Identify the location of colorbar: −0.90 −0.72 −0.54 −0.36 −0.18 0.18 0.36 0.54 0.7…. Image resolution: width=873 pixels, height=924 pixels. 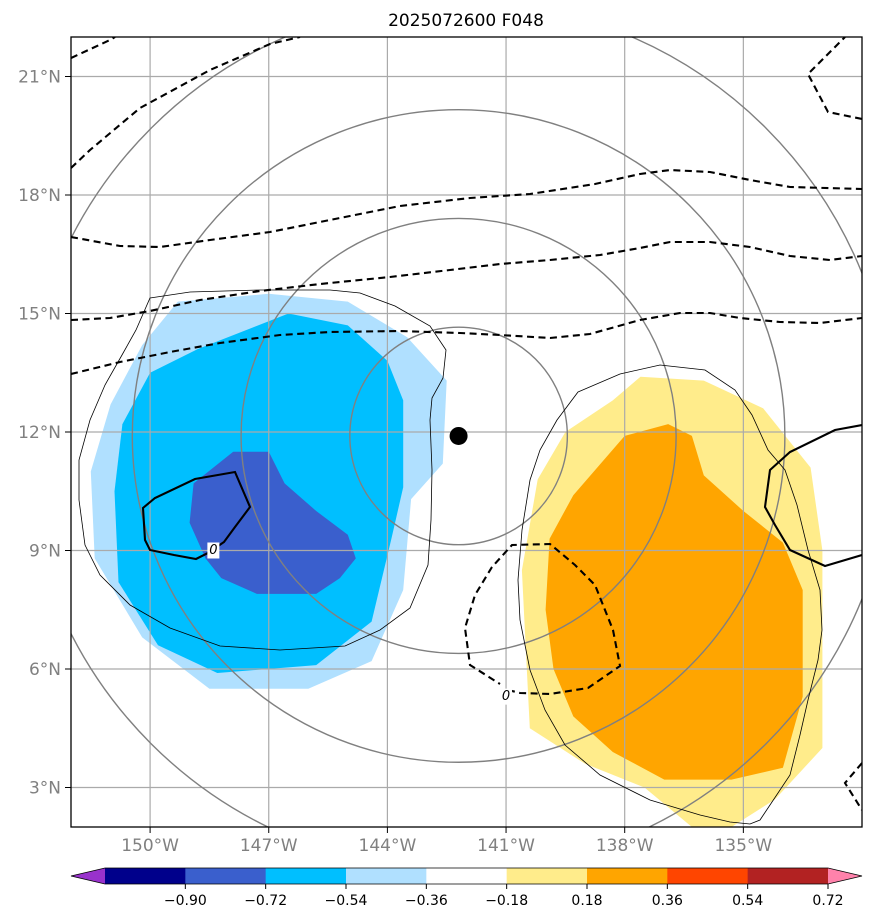
(466, 888).